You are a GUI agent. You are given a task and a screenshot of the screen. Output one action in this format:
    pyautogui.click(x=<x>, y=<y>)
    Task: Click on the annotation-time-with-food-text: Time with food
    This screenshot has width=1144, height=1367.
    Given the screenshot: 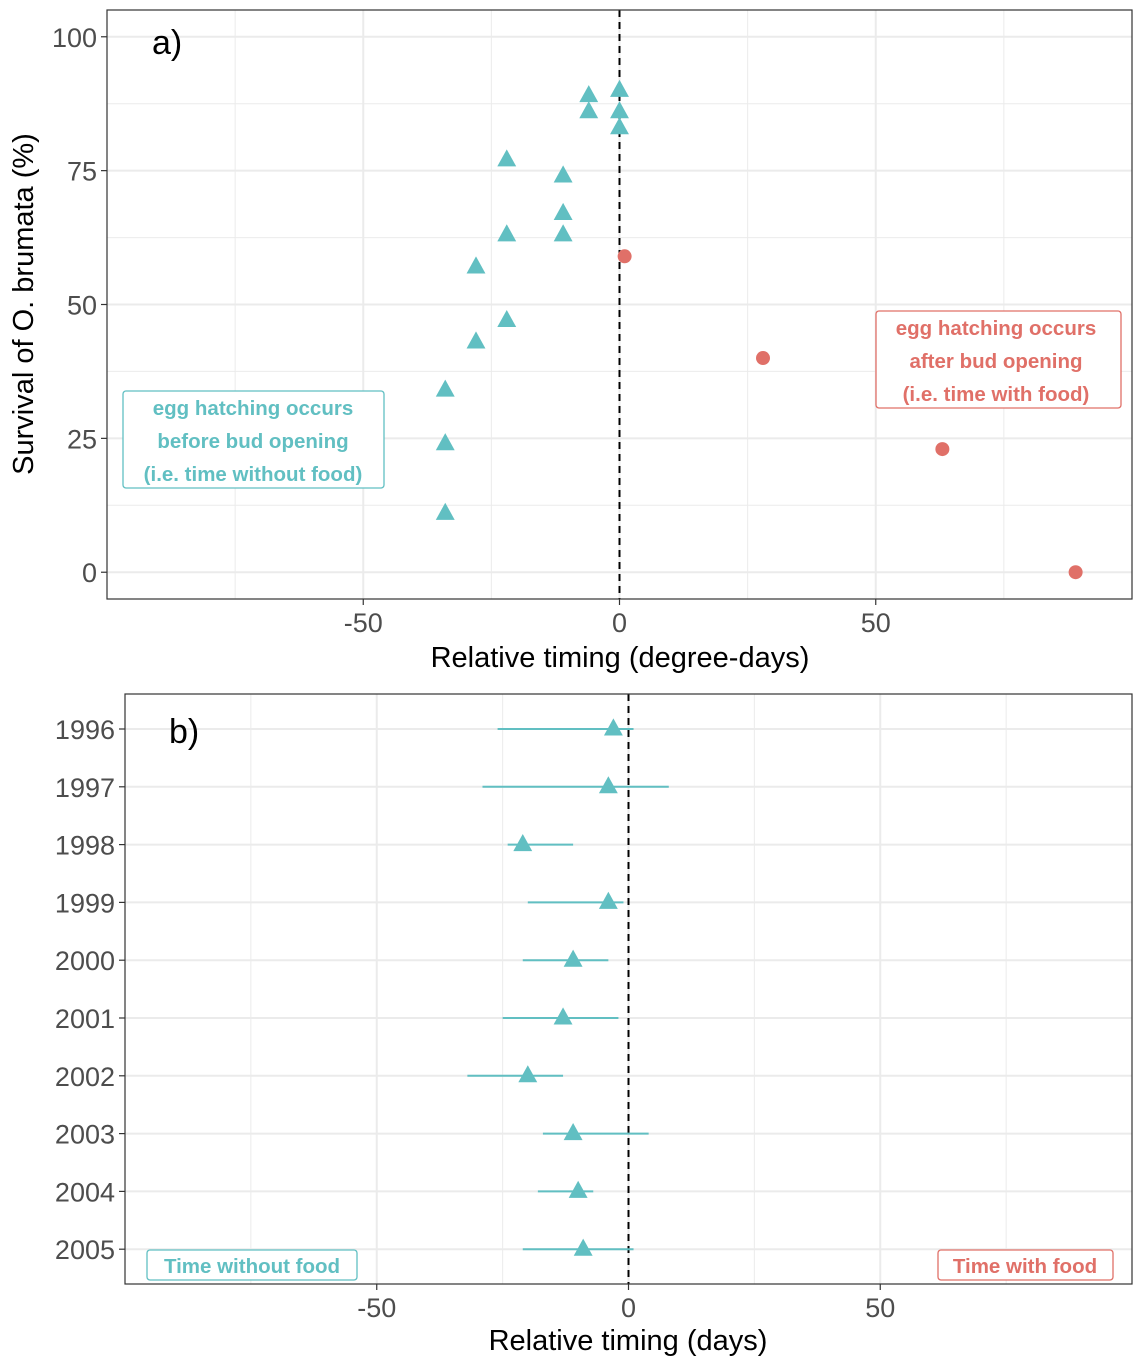 What is the action you would take?
    pyautogui.click(x=1025, y=1266)
    